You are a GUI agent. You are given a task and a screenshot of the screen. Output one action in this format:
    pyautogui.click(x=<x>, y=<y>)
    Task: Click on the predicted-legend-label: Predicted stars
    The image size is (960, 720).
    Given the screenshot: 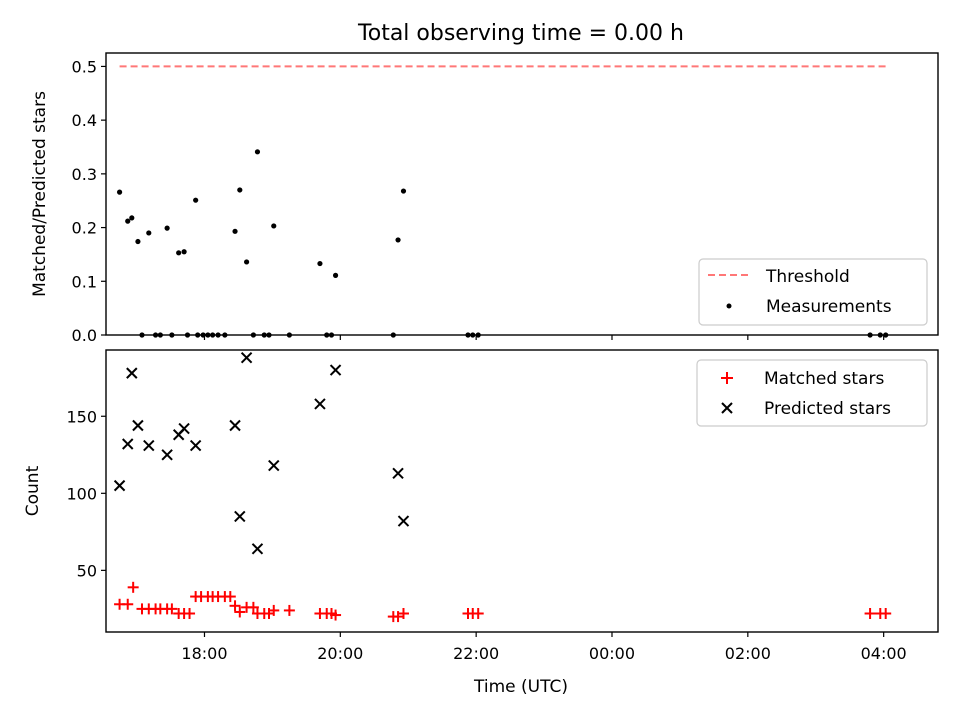 What is the action you would take?
    pyautogui.click(x=827, y=409)
    